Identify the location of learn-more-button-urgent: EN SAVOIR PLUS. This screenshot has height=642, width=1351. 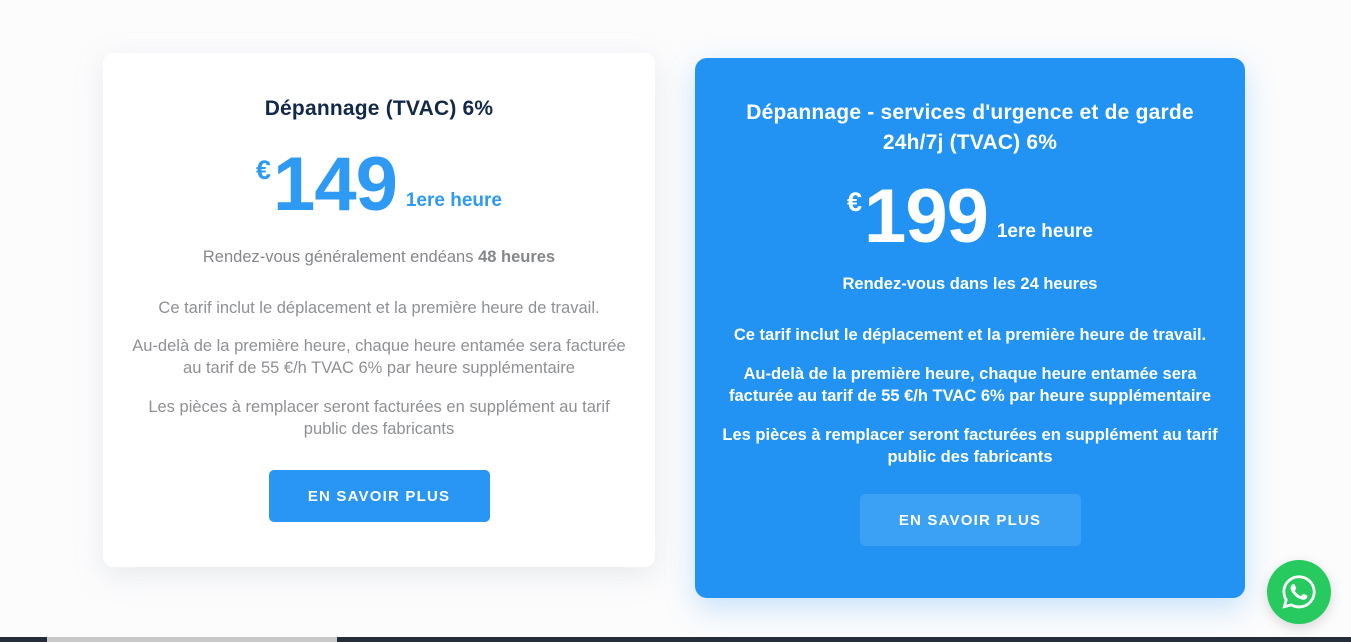
(970, 520).